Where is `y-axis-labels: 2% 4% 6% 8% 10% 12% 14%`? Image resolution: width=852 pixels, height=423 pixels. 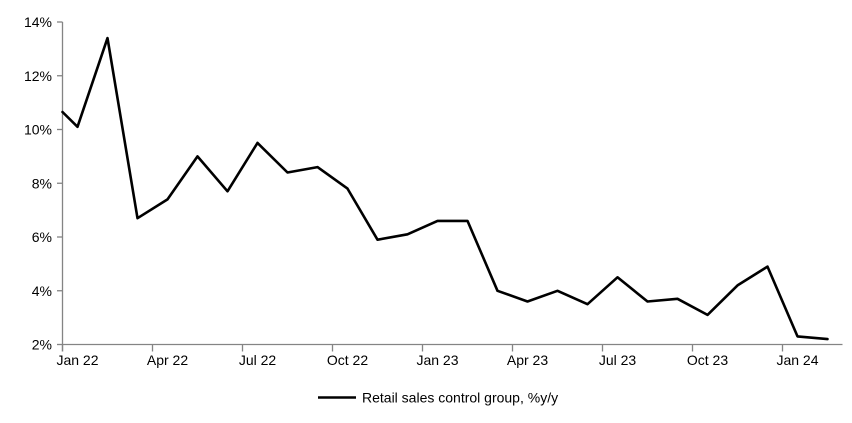 y-axis-labels: 2% 4% 6% 8% 10% 12% 14% is located at coordinates (38, 183).